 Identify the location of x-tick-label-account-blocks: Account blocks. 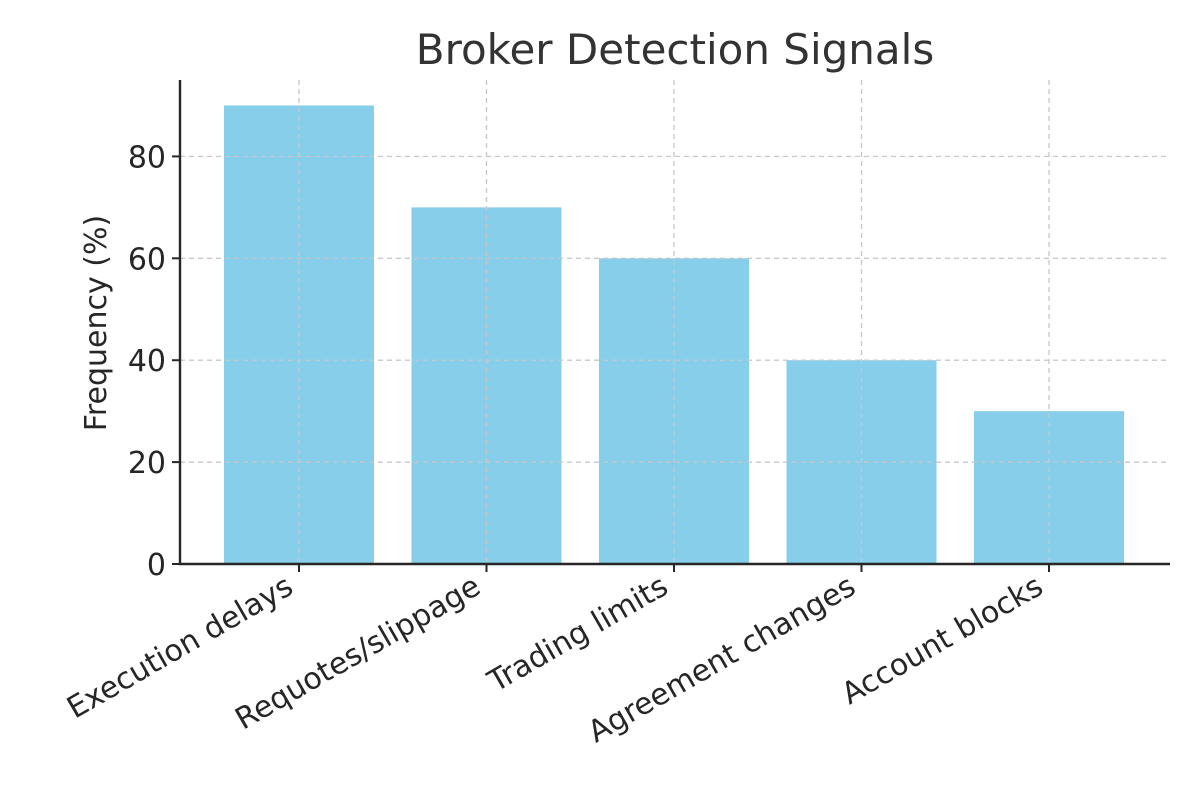
(942, 640).